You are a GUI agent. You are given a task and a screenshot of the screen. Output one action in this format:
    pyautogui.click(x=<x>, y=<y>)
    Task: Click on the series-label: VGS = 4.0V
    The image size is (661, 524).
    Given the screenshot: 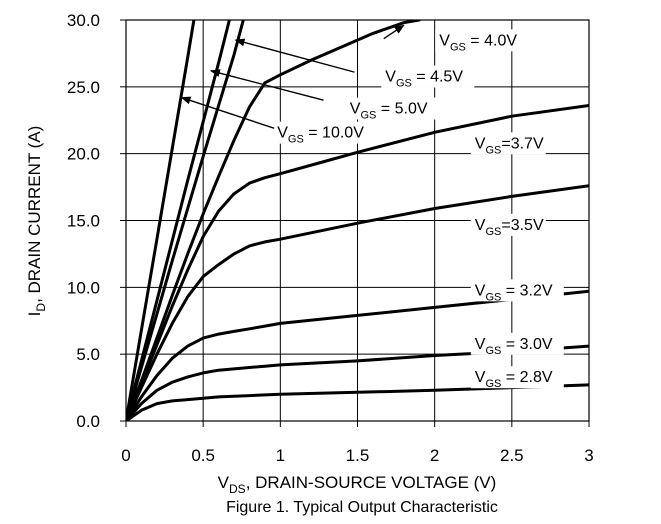 What is the action you would take?
    pyautogui.click(x=456, y=38)
    